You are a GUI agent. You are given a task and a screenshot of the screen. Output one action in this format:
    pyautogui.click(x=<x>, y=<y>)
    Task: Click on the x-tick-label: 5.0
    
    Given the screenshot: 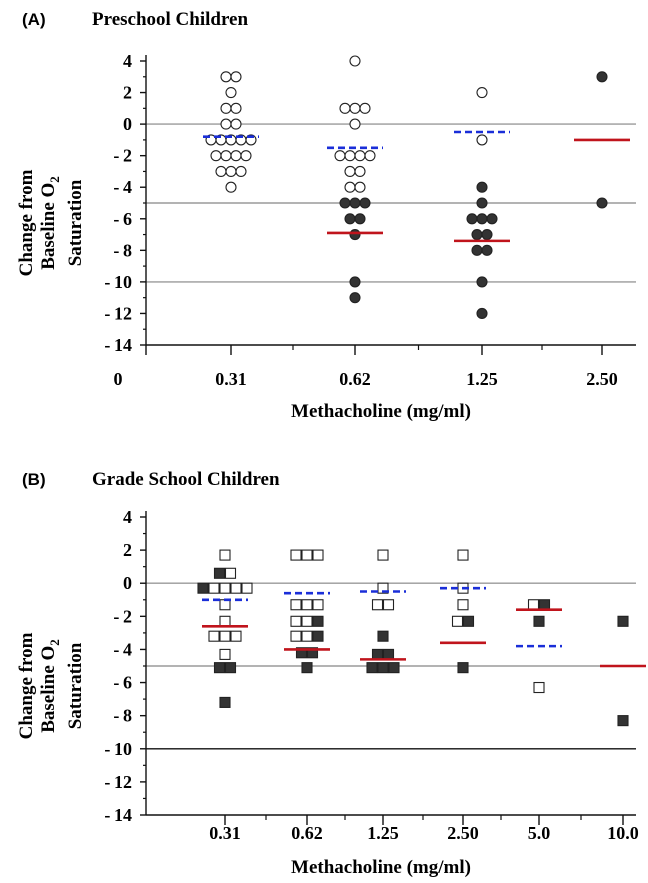 What is the action you would take?
    pyautogui.click(x=539, y=833)
    